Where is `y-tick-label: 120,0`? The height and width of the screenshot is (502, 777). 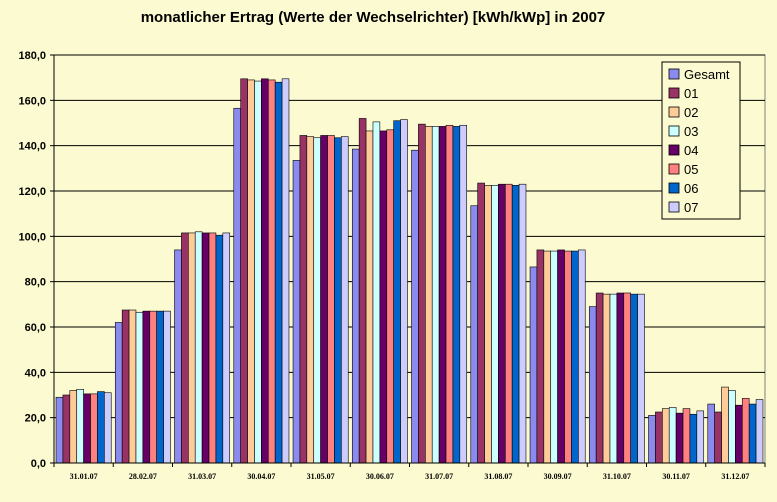 y-tick-label: 120,0 is located at coordinates (32, 192).